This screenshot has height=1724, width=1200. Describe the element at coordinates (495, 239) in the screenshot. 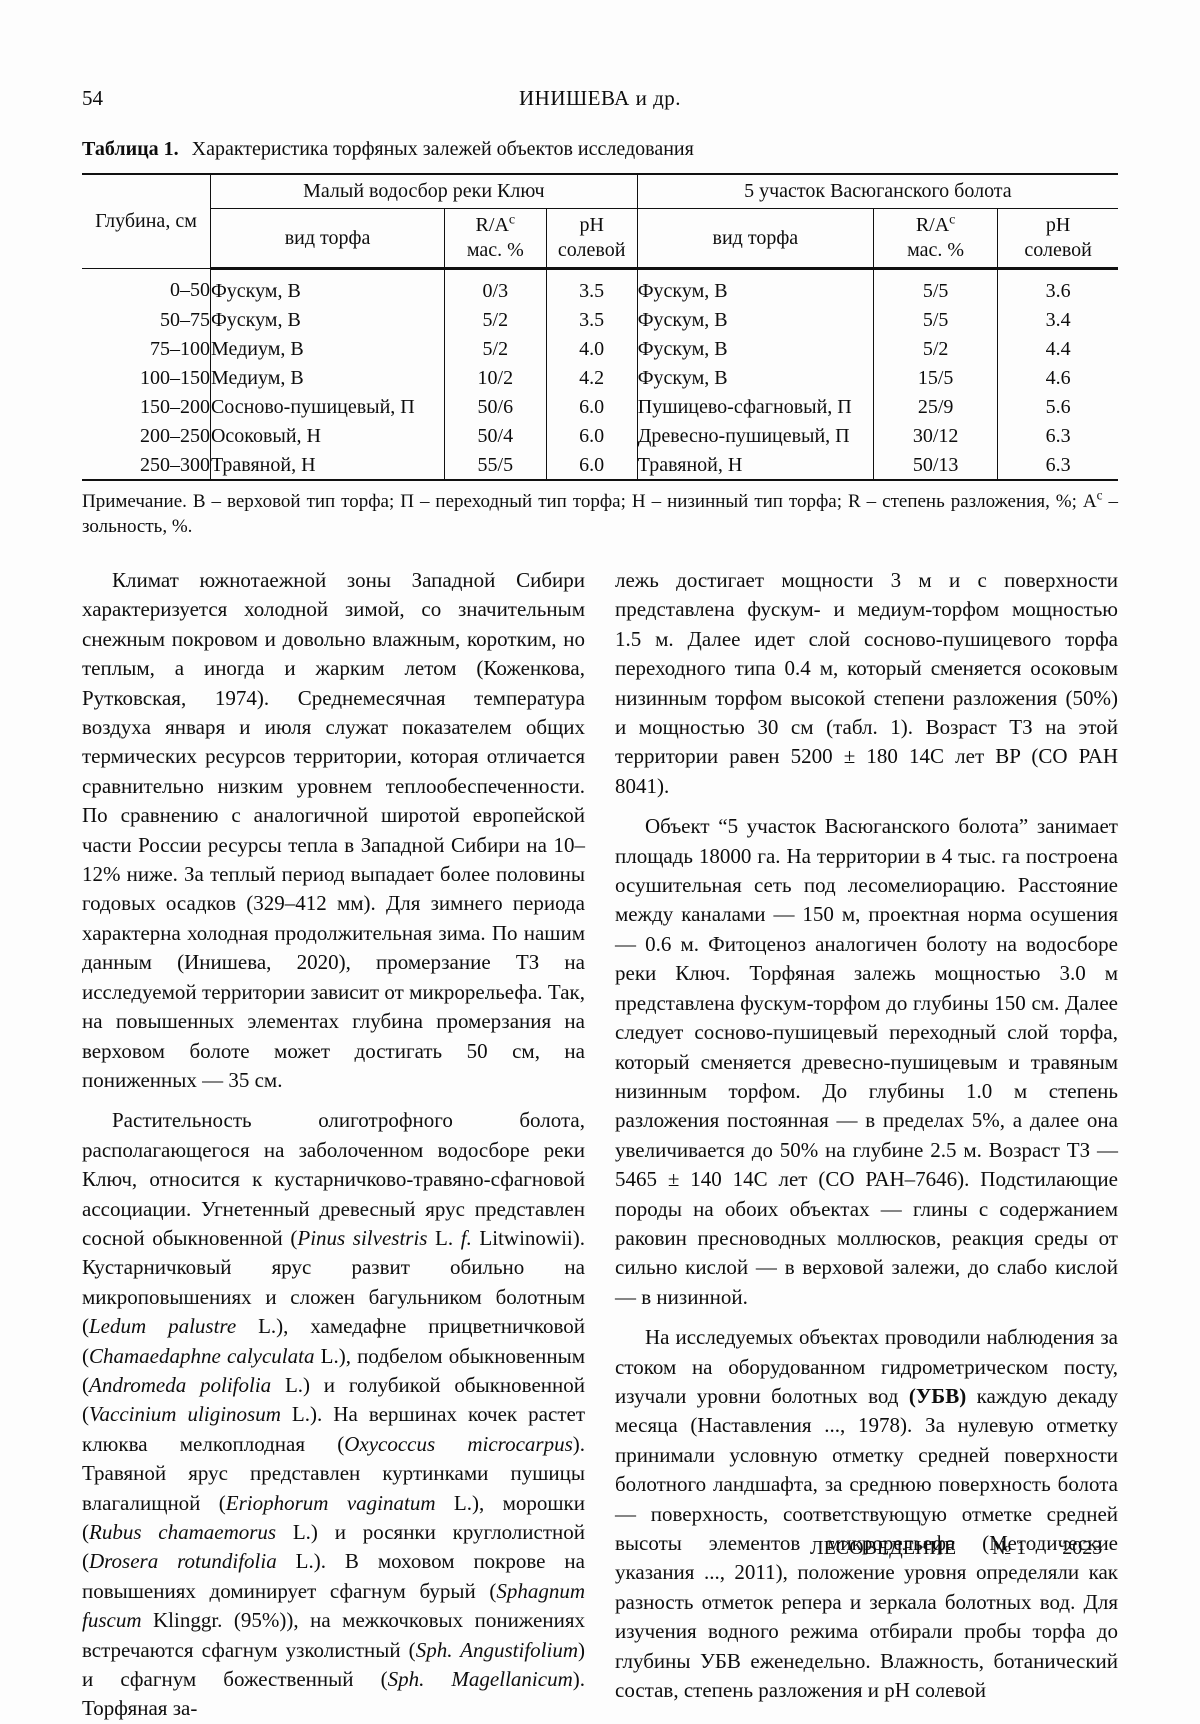

I see `col-header-ra-1: R/Aс мас. %` at that location.